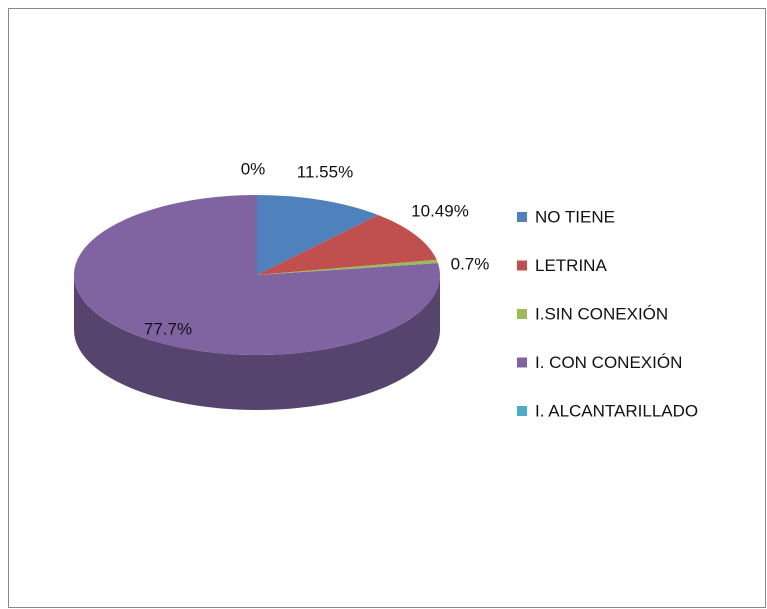 This screenshot has height=609, width=767. What do you see at coordinates (616, 410) in the screenshot?
I see `legend-label: I. ALCANTARILLADO` at bounding box center [616, 410].